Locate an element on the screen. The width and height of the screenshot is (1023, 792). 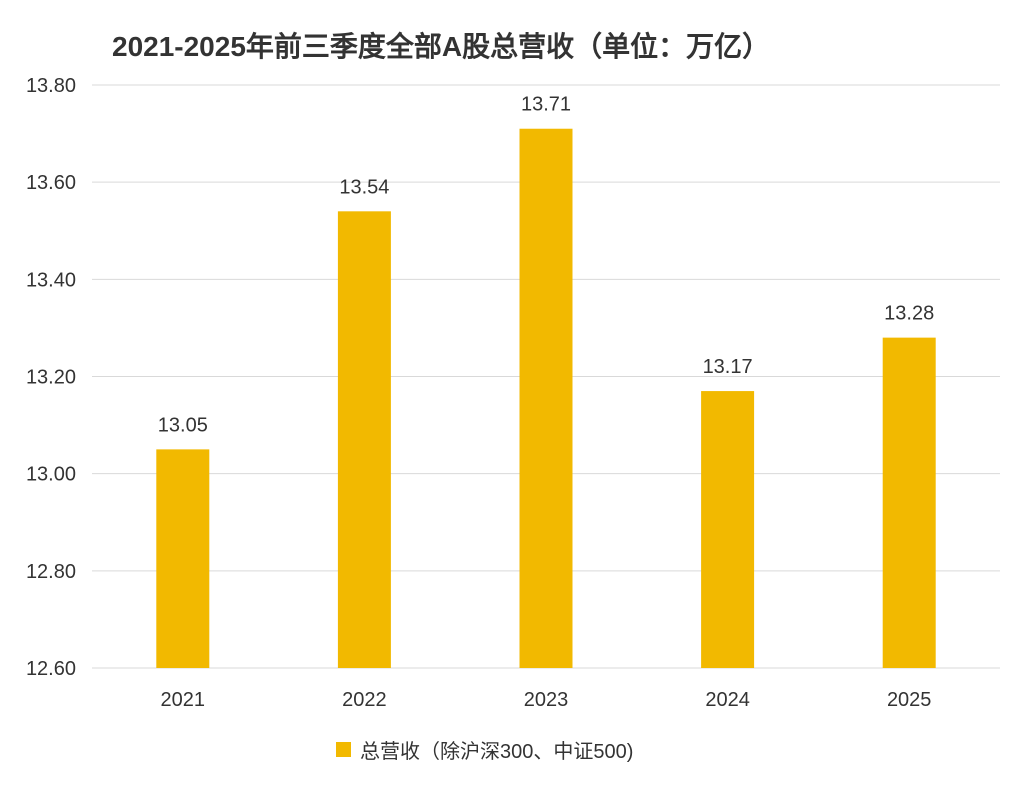
y-axis-ticks: 12.60 12.80 13.00 13.20 13.40 13.60 13.80 is located at coordinates (51, 377).